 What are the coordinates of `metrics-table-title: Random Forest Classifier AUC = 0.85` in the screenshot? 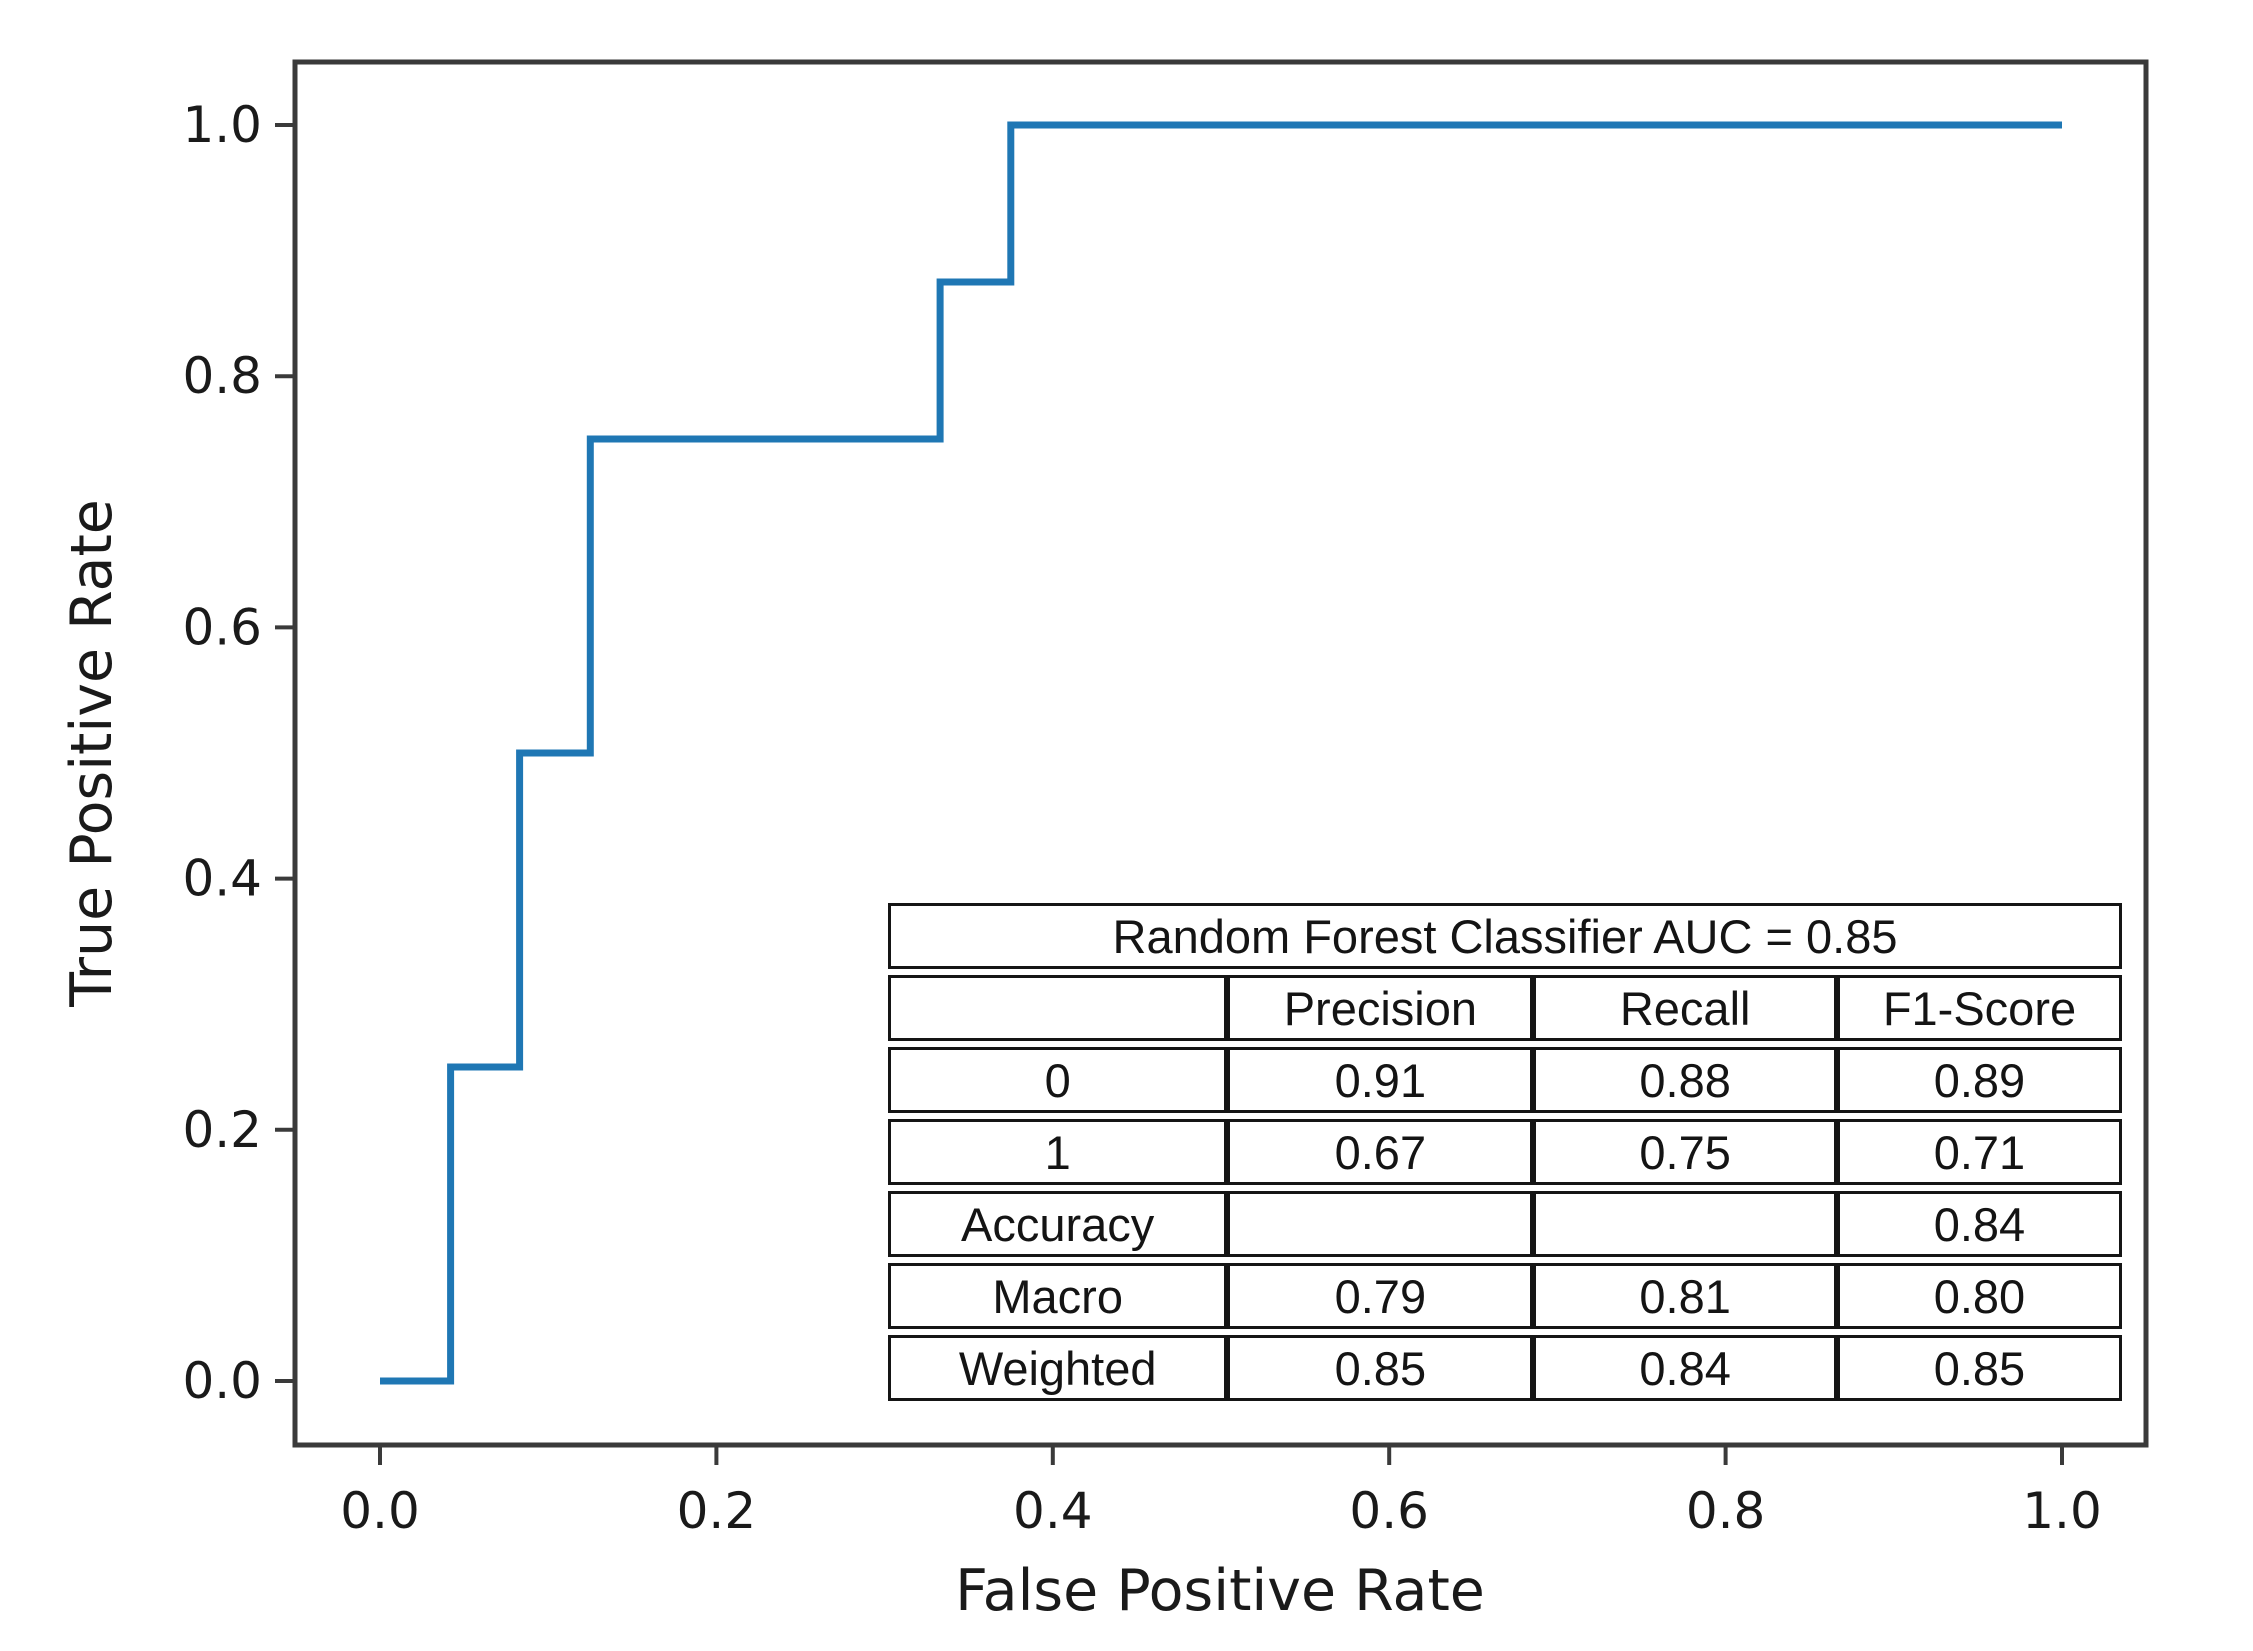 It's located at (1505, 936).